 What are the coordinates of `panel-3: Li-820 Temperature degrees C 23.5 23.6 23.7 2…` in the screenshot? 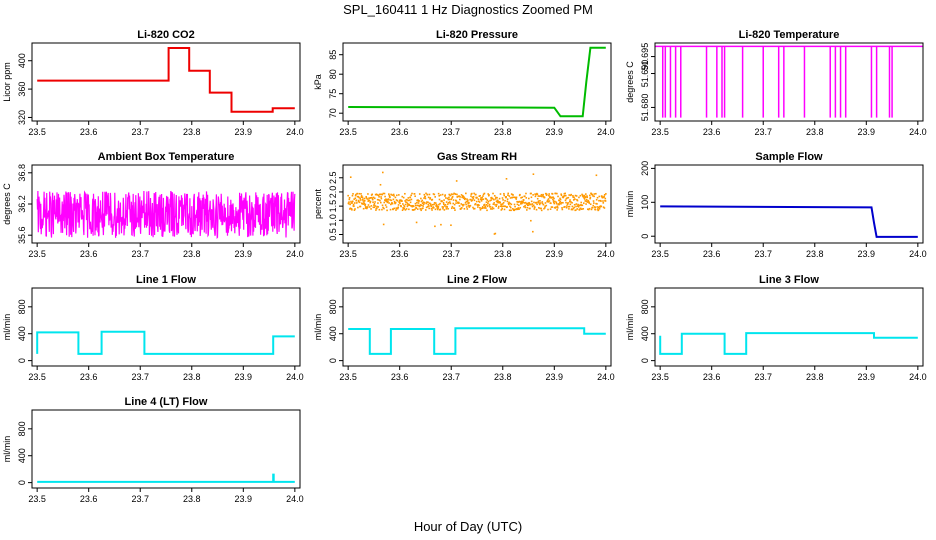 It's located at (776, 83).